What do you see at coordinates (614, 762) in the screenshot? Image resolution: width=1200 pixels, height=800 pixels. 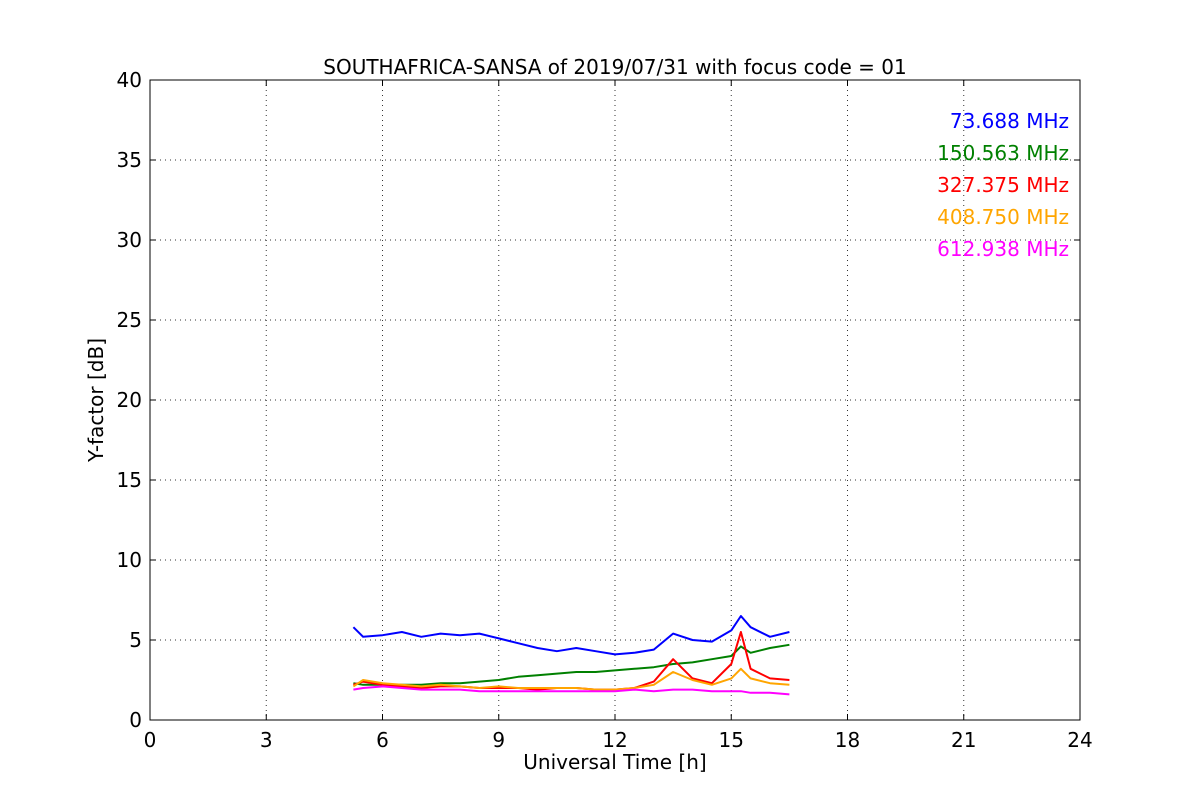 I see `x-axis-label: Universal Time [h]` at bounding box center [614, 762].